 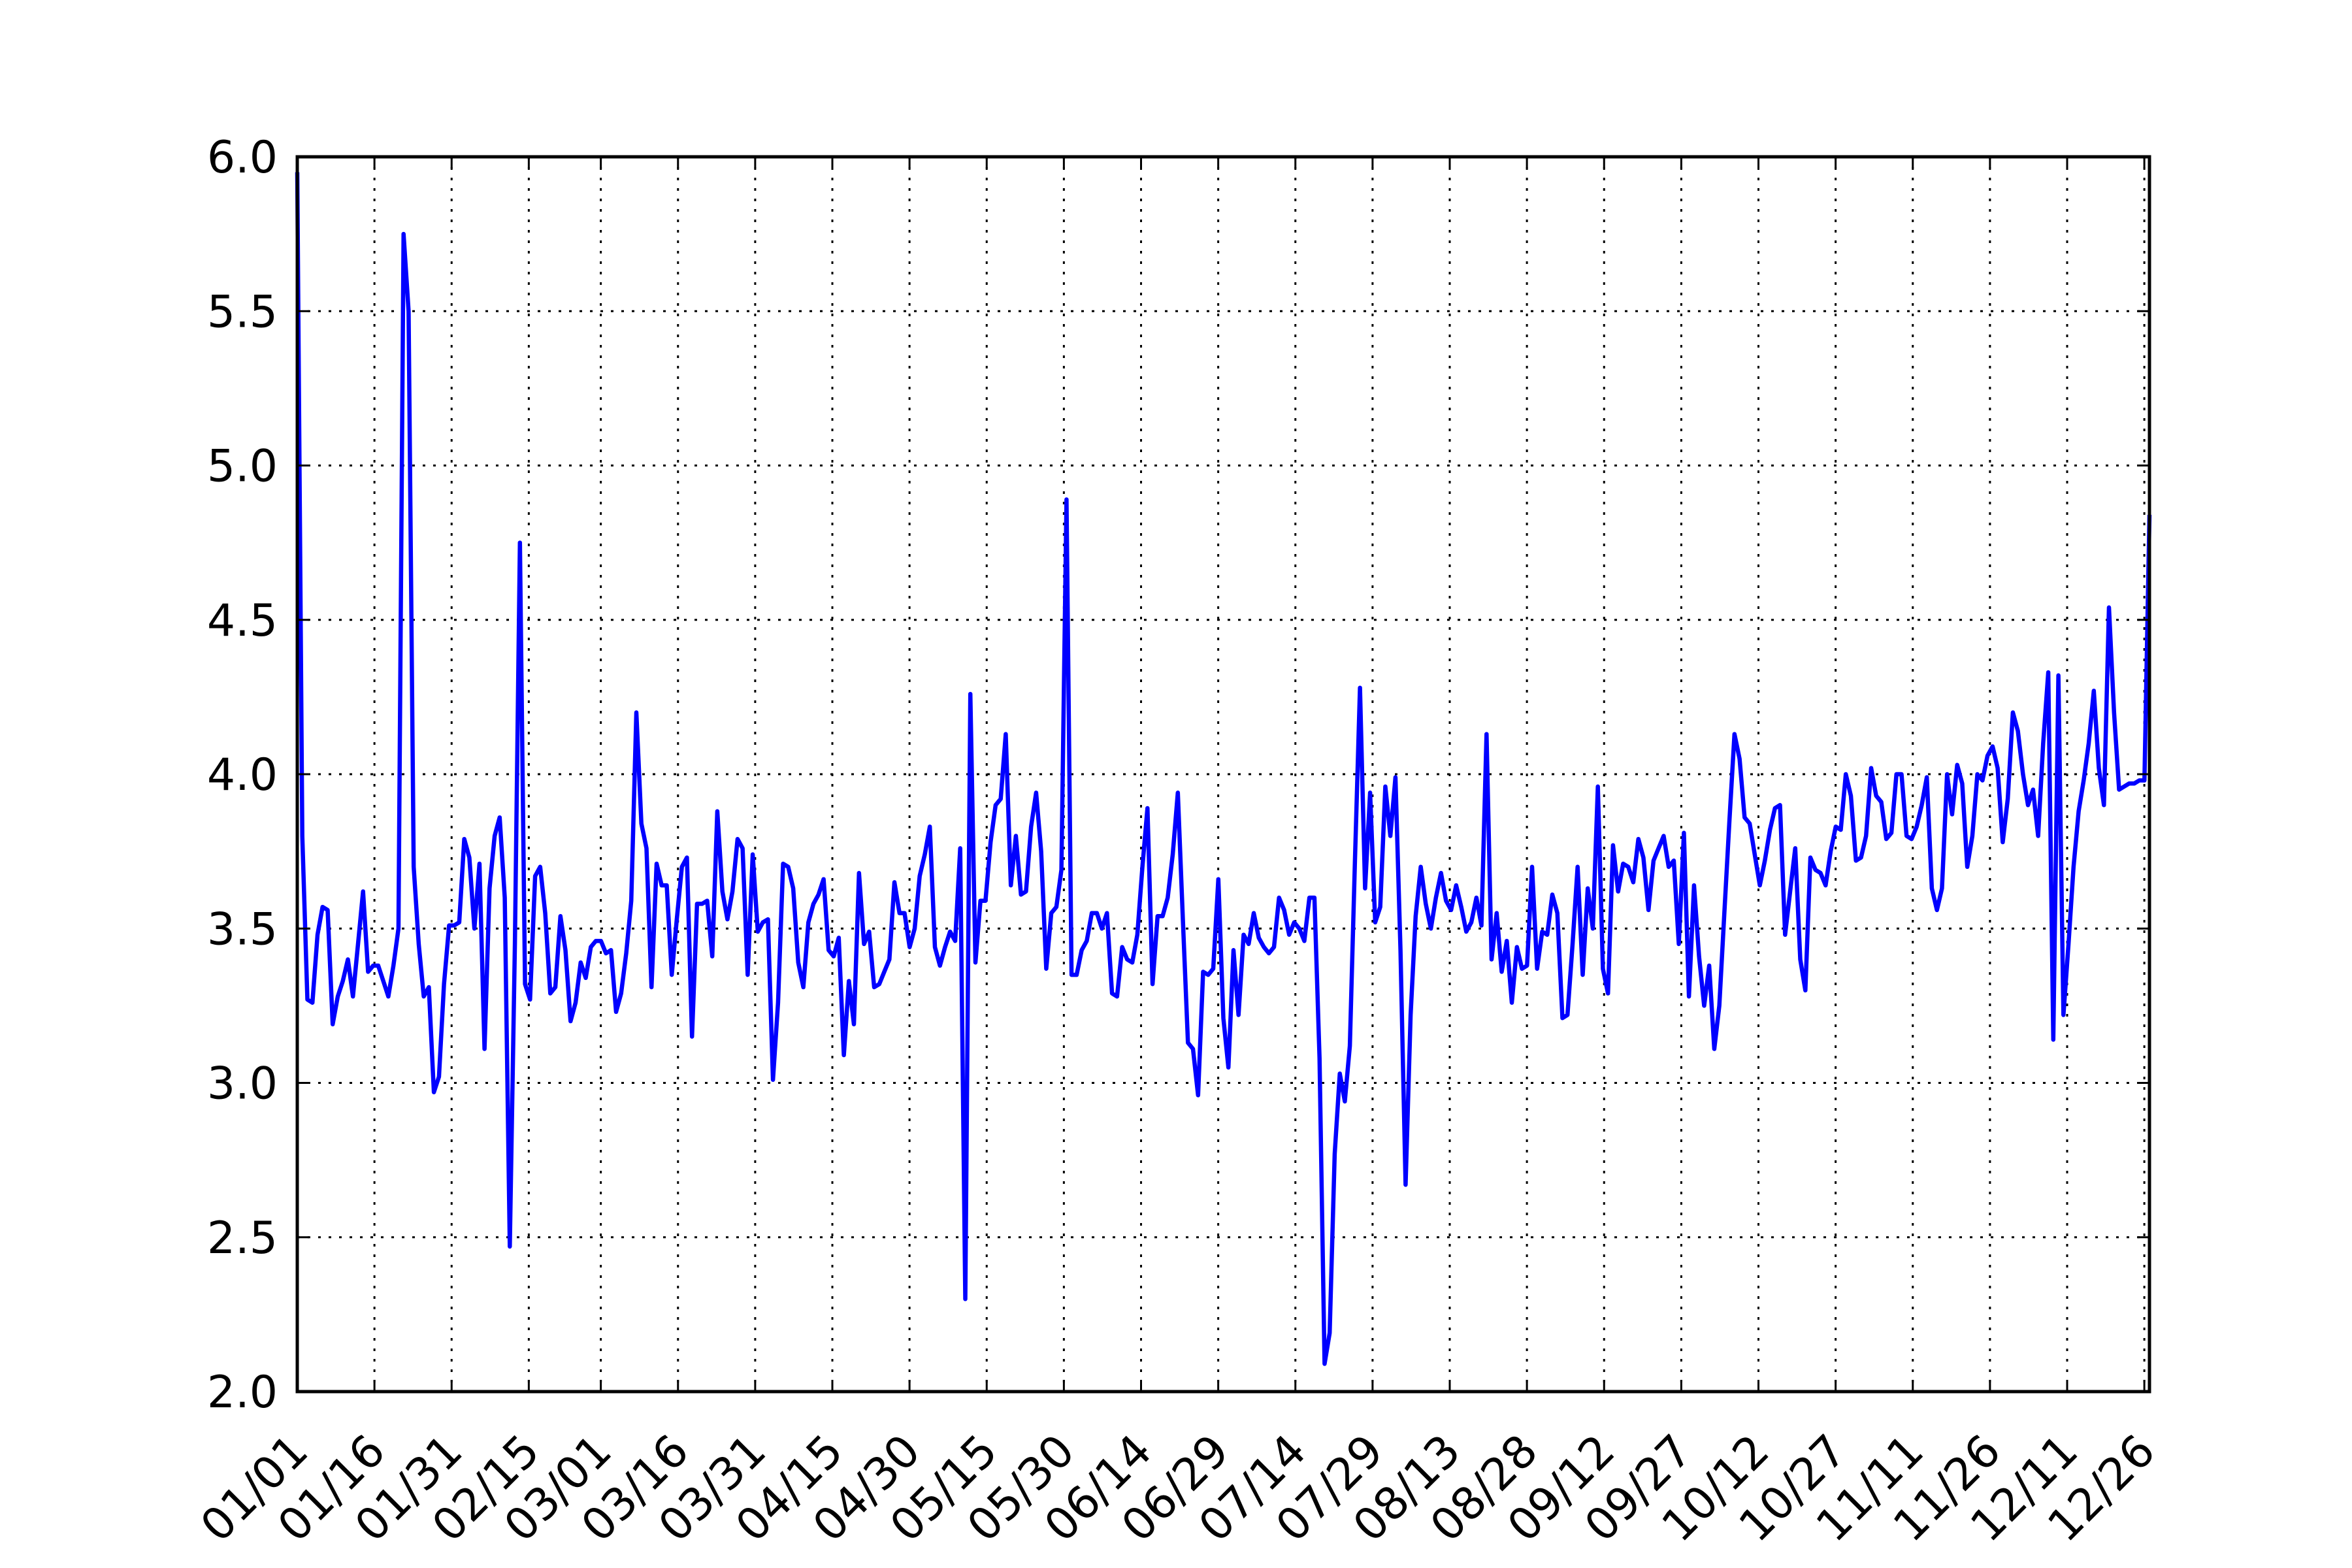 What do you see at coordinates (242, 158) in the screenshot?
I see `y-tick-label: 6.0` at bounding box center [242, 158].